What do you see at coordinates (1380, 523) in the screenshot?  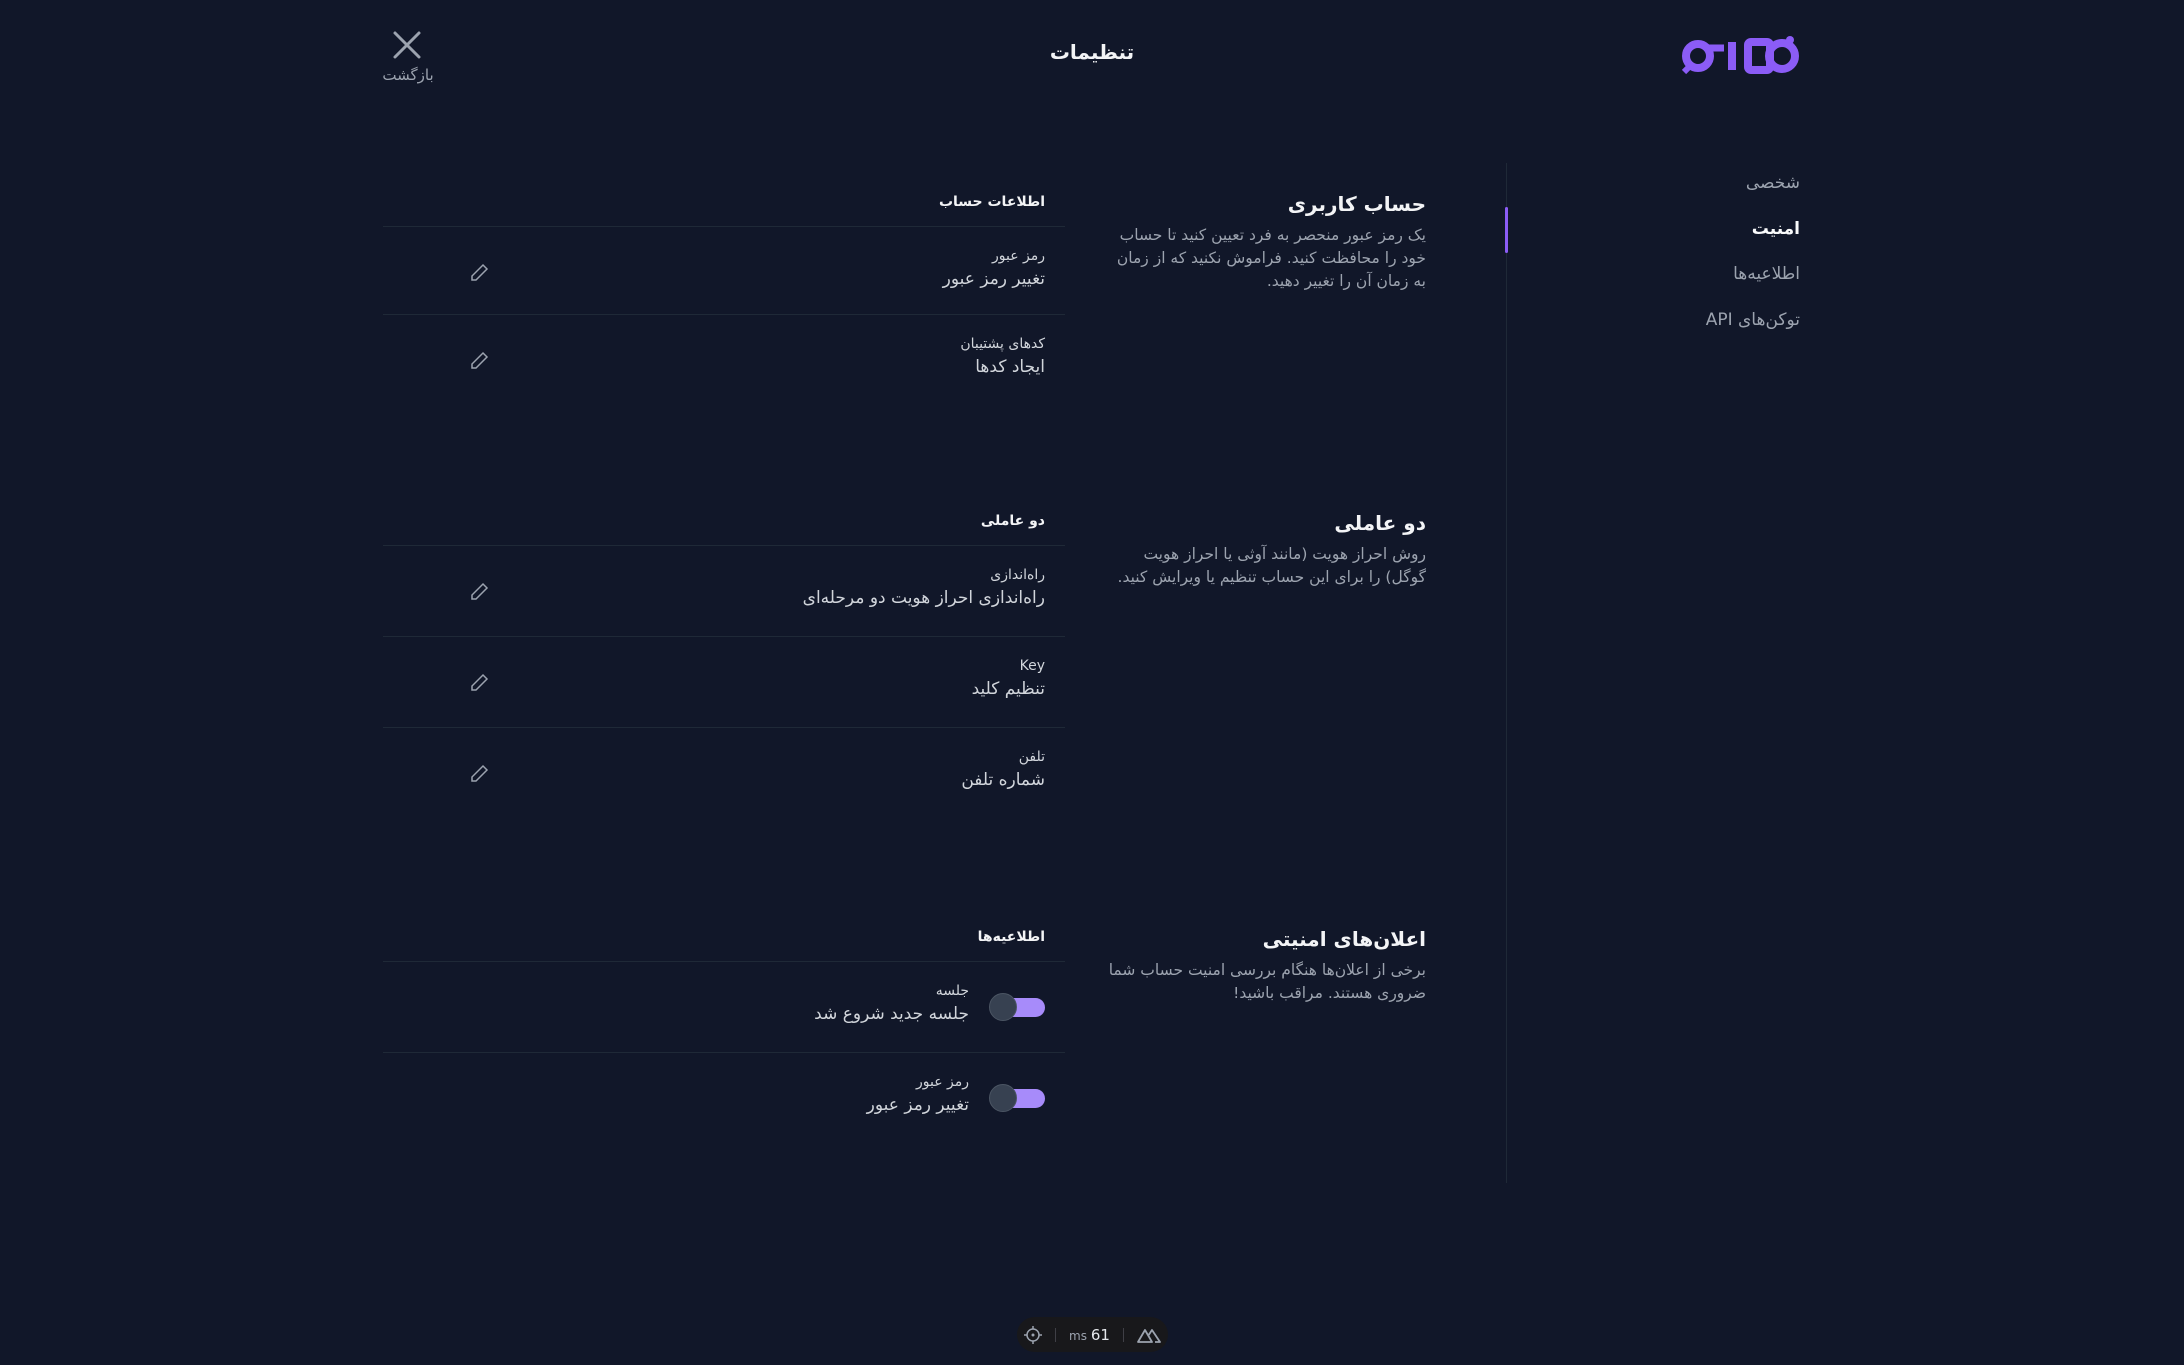 I see `section-title: دو عاملی` at bounding box center [1380, 523].